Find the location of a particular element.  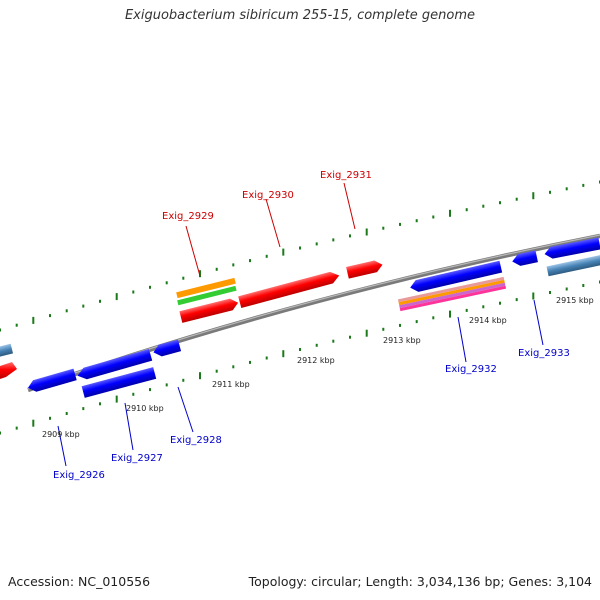

label-exig-2931: Exig_2931 is located at coordinates (346, 175).